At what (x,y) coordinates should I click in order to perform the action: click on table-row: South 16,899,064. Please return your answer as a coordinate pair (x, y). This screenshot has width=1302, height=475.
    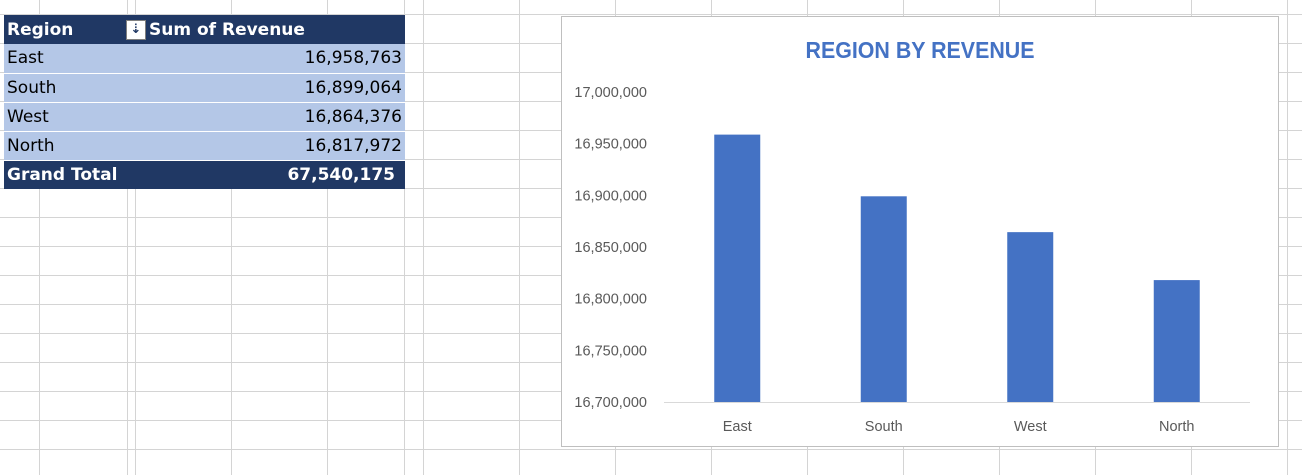
    Looking at the image, I should click on (204, 88).